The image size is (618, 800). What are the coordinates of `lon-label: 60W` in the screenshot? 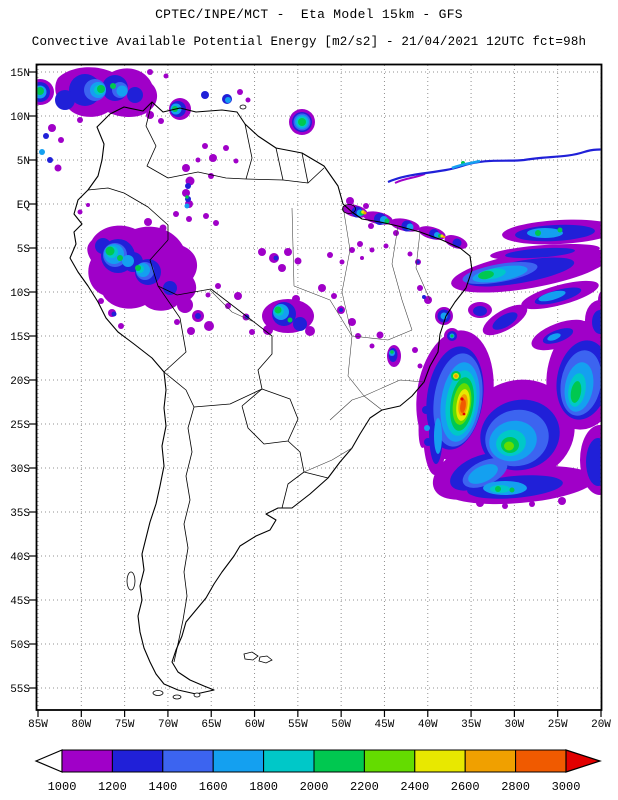 It's located at (255, 725).